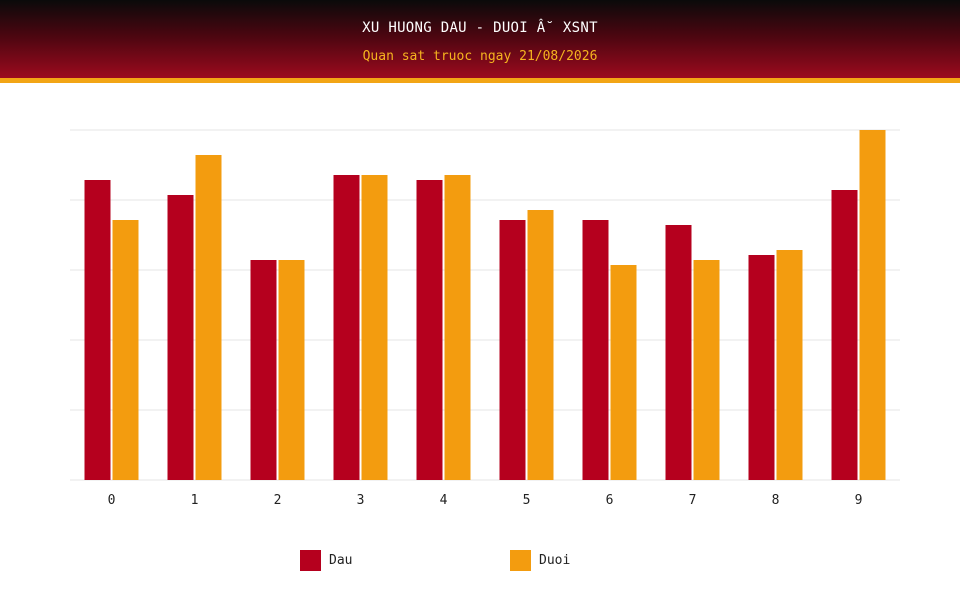  Describe the element at coordinates (444, 500) in the screenshot. I see `x-tick-label: 4` at that location.